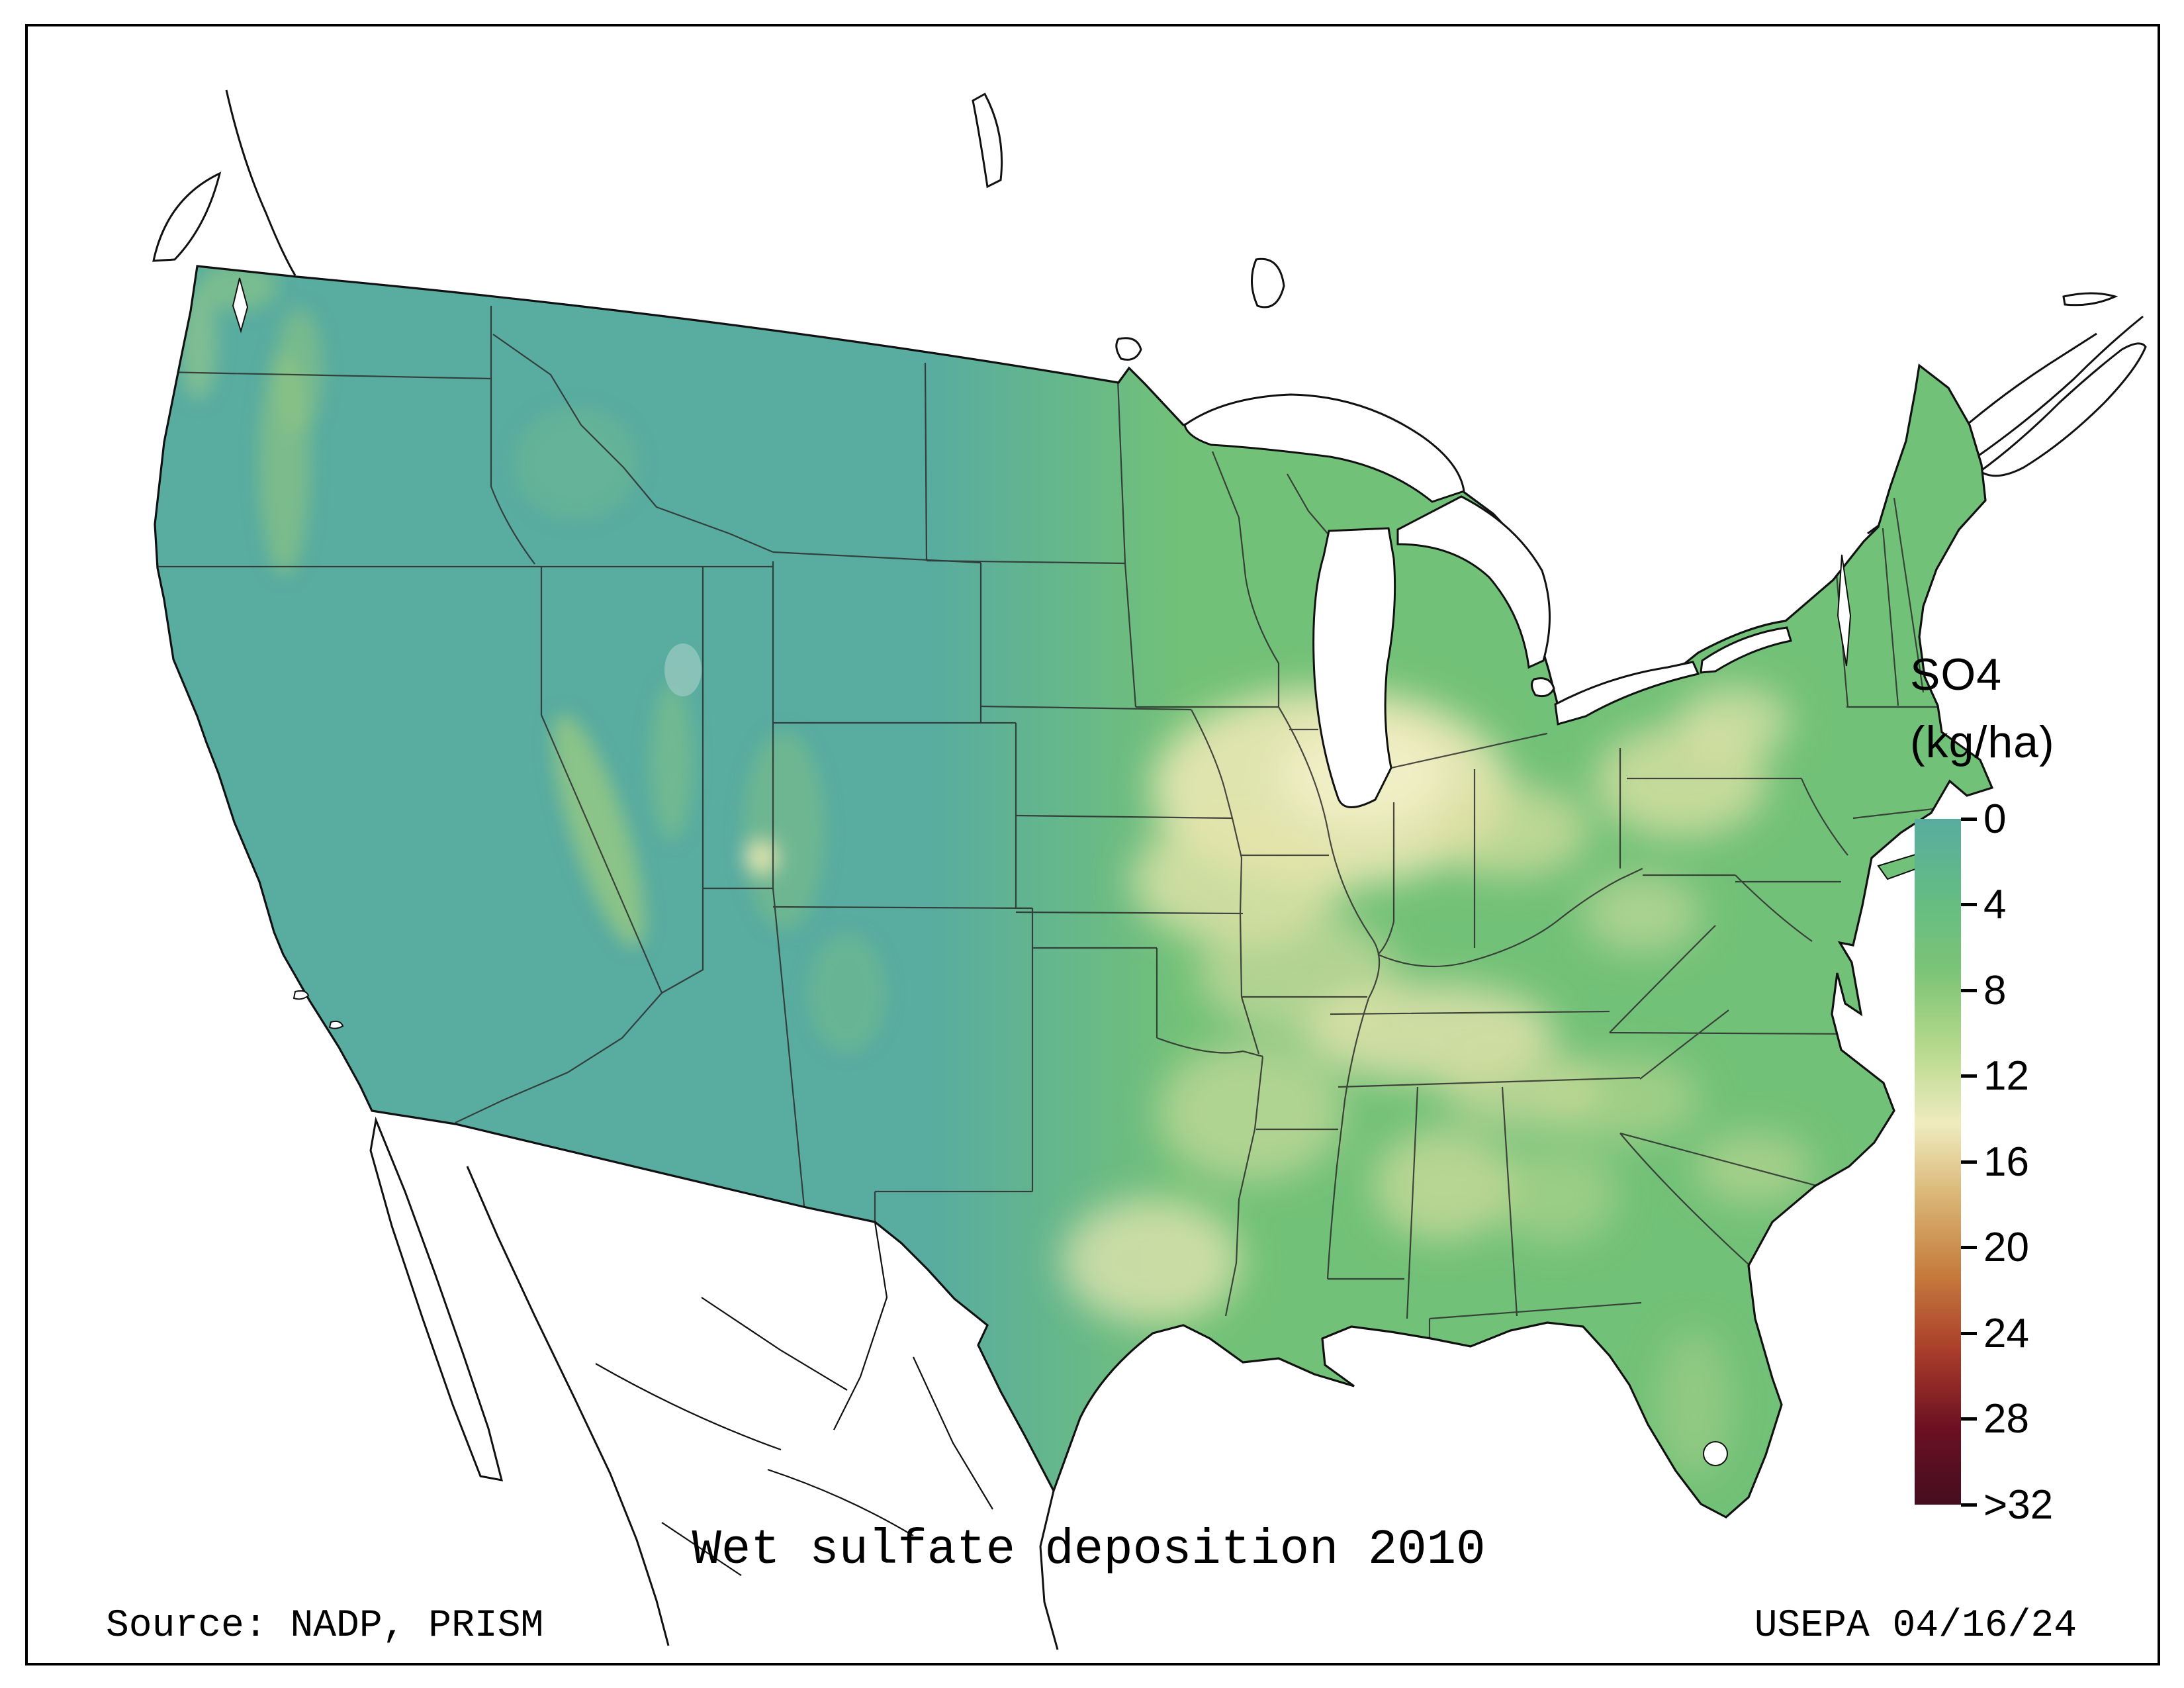 This screenshot has height=1688, width=2184. Describe the element at coordinates (1982, 742) in the screenshot. I see `legend-title-units: (kg/ha)` at that location.